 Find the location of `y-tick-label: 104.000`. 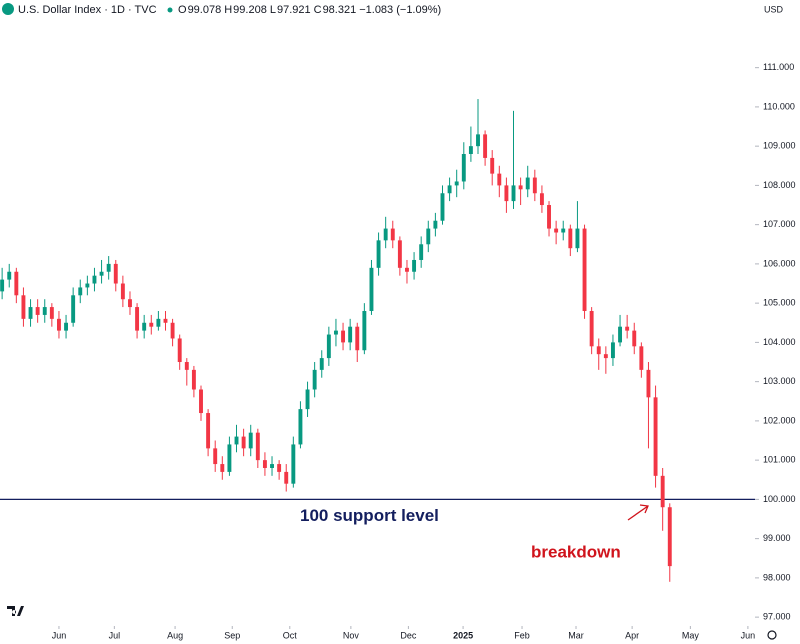

y-tick-label: 104.000 is located at coordinates (779, 342).